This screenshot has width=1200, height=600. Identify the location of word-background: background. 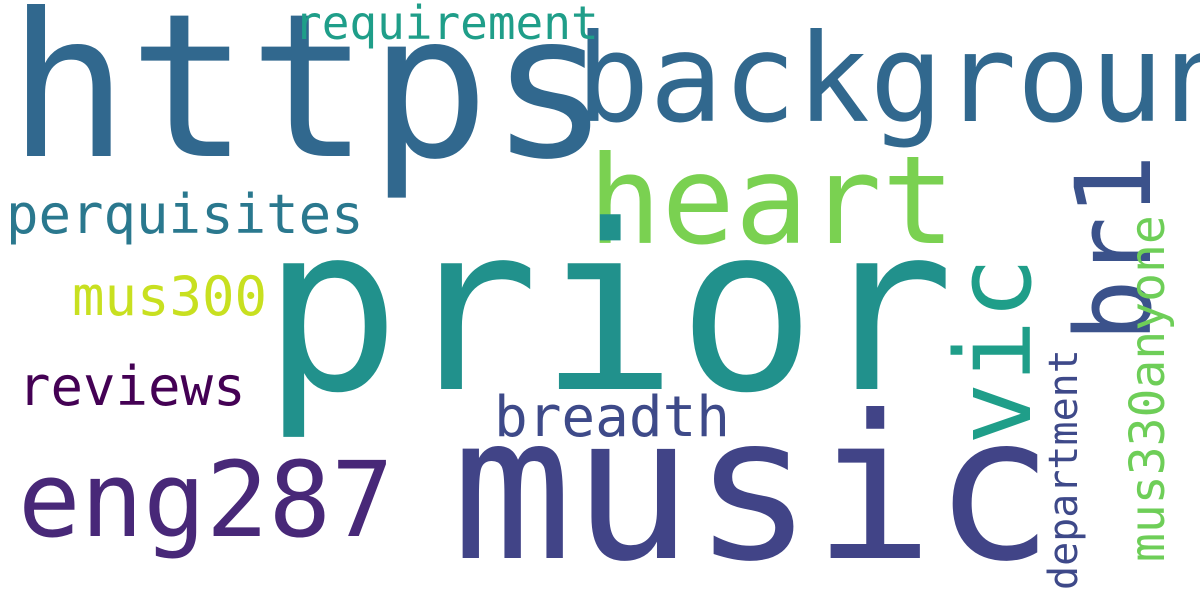
(888, 79).